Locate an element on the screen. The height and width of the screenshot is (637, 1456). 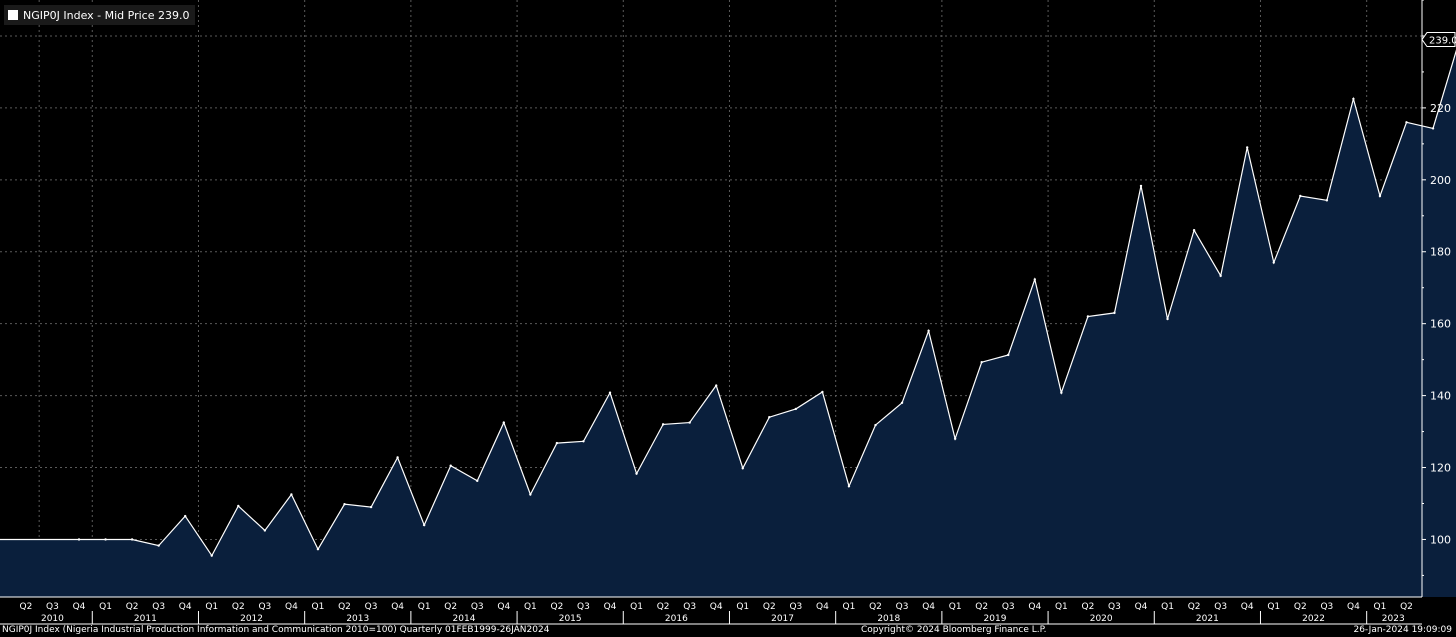
x-year-label: 2015 is located at coordinates (570, 619).